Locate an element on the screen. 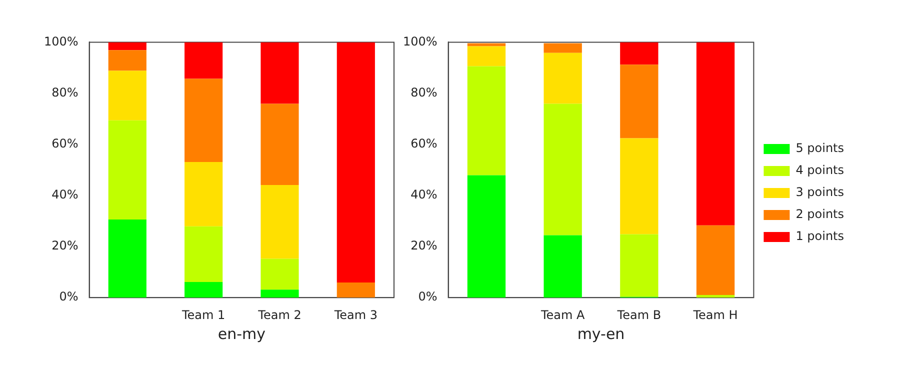 This screenshot has width=900, height=371. x-axis-title: my-en is located at coordinates (601, 333).